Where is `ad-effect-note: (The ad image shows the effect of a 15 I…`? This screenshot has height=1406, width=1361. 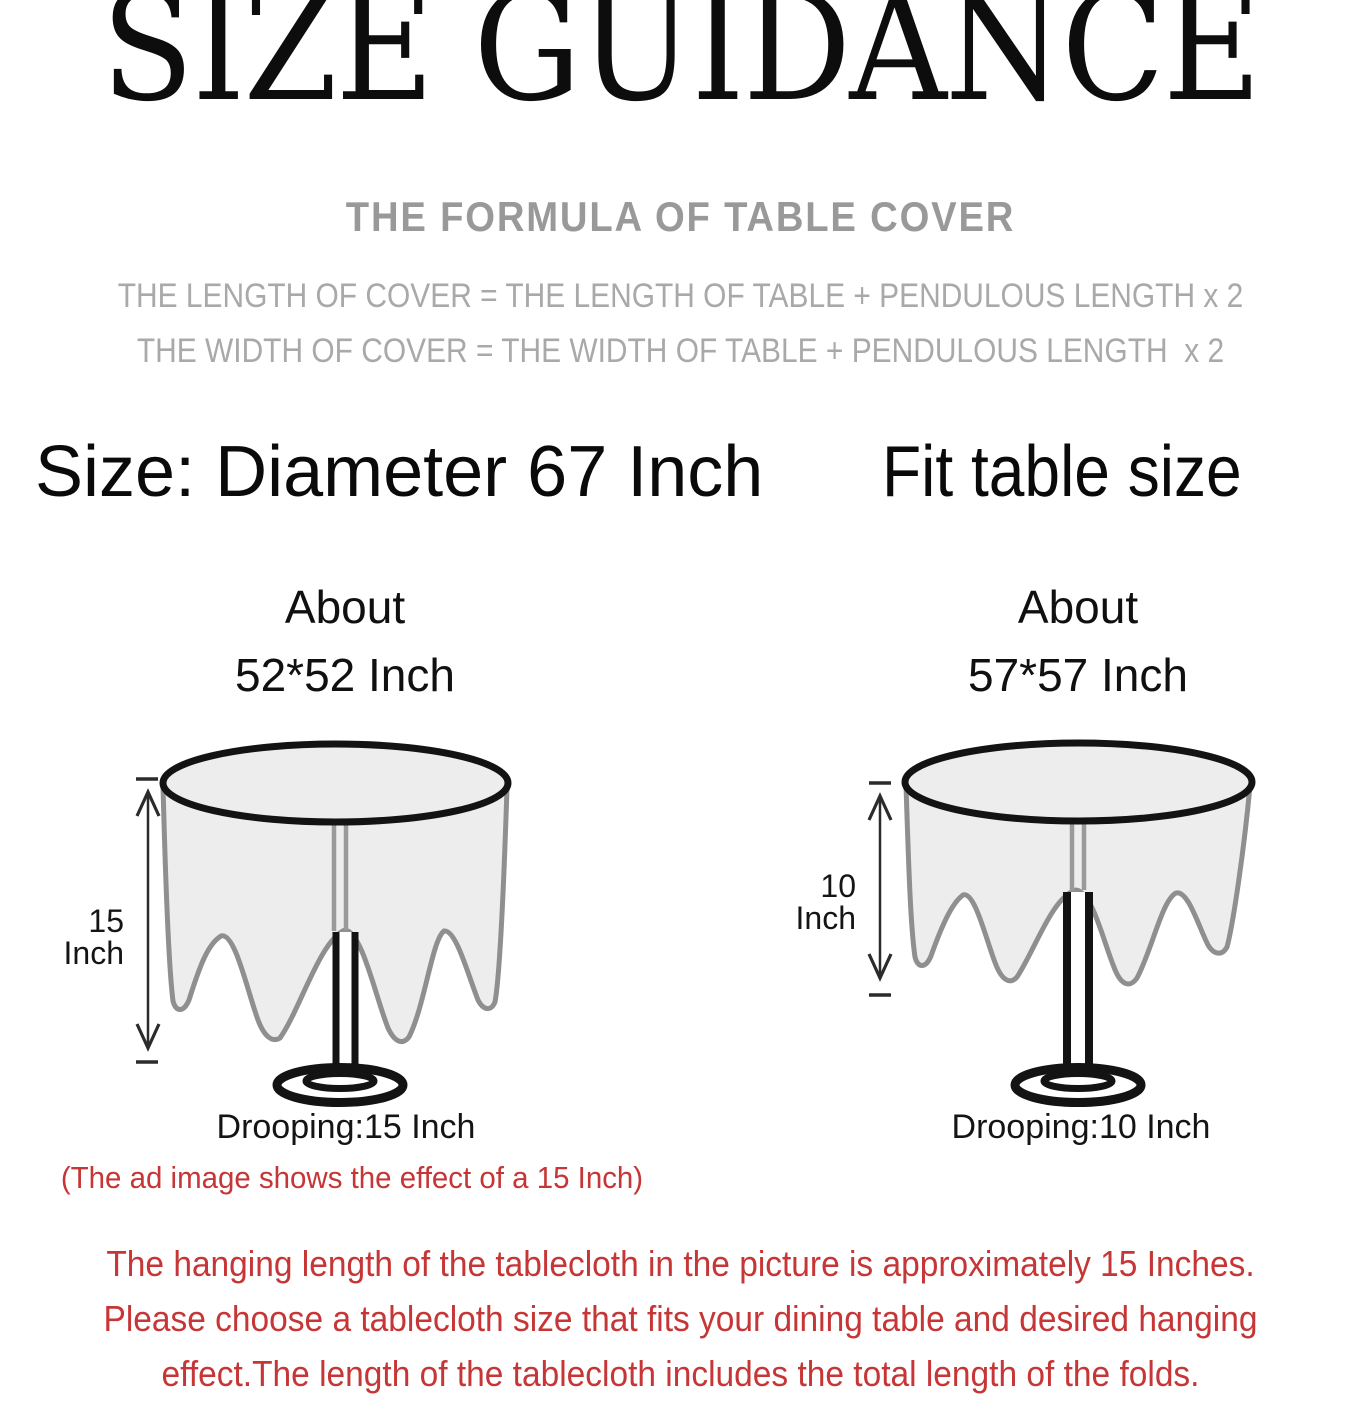 ad-effect-note: (The ad image shows the effect of a 15 I… is located at coordinates (352, 1177).